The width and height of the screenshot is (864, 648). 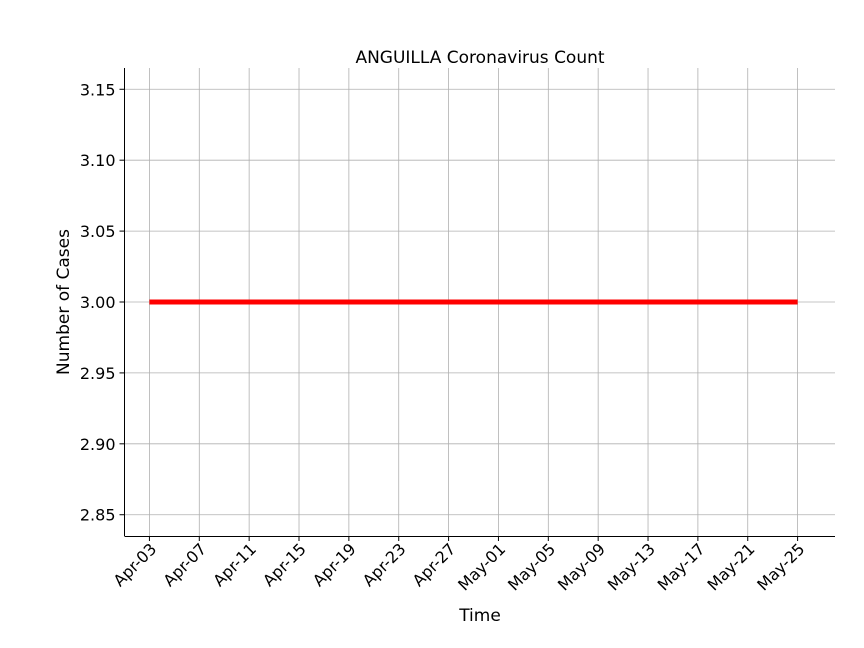 What do you see at coordinates (64, 302) in the screenshot?
I see `y-axis-label: Number of Cases` at bounding box center [64, 302].